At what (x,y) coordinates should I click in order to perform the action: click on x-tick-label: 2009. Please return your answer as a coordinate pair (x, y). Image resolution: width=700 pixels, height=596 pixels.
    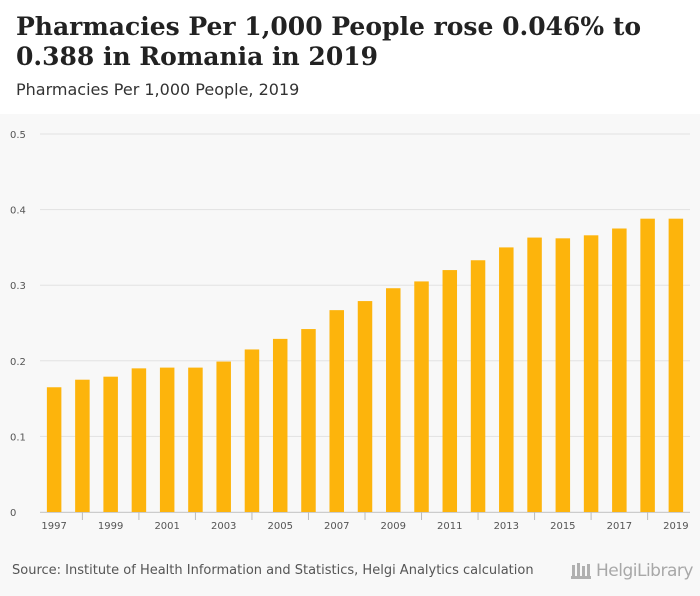
    Looking at the image, I should click on (393, 526).